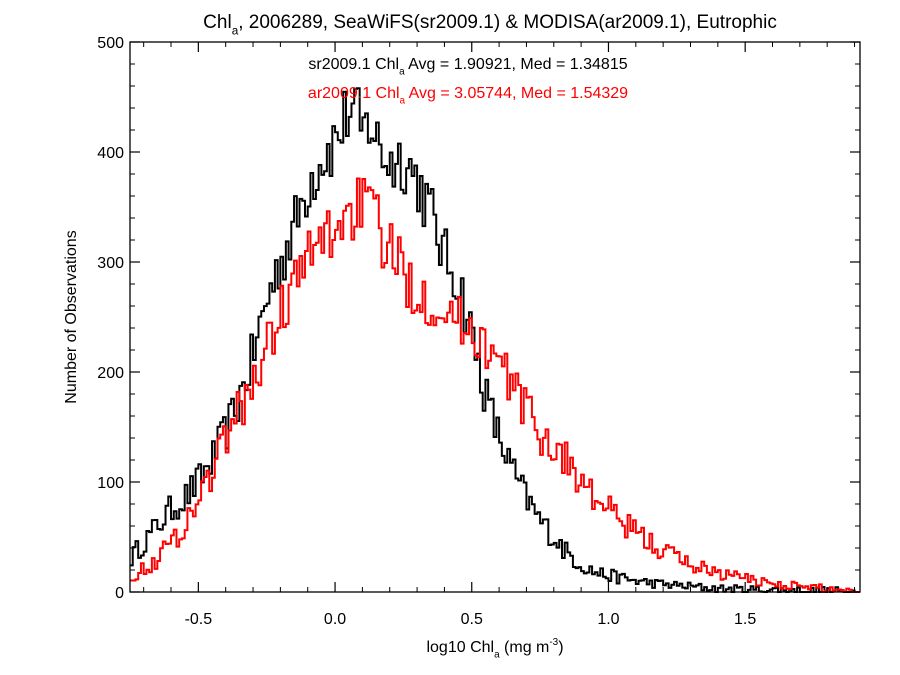 The width and height of the screenshot is (900, 675). Describe the element at coordinates (199, 619) in the screenshot. I see `x-tick-label: -0.5` at that location.